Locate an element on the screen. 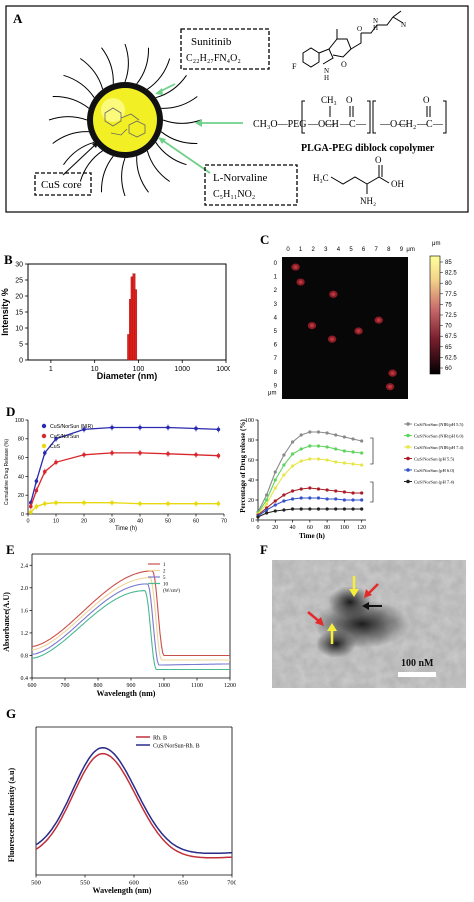 This screenshot has width=474, height=902. x-tick-label: 1000 is located at coordinates (182, 369).